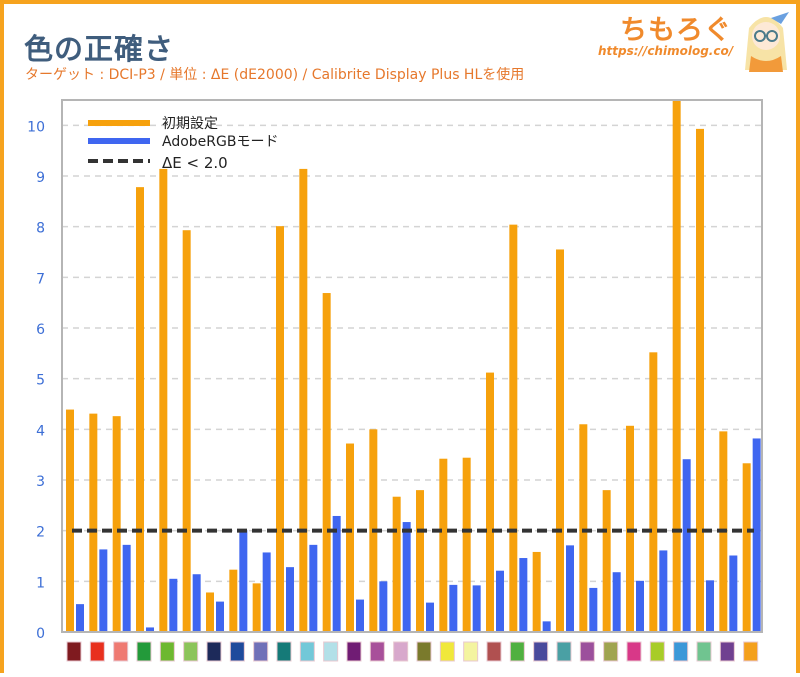 This screenshot has width=800, height=677. I want to click on y-tick-label: 7, so click(40, 279).